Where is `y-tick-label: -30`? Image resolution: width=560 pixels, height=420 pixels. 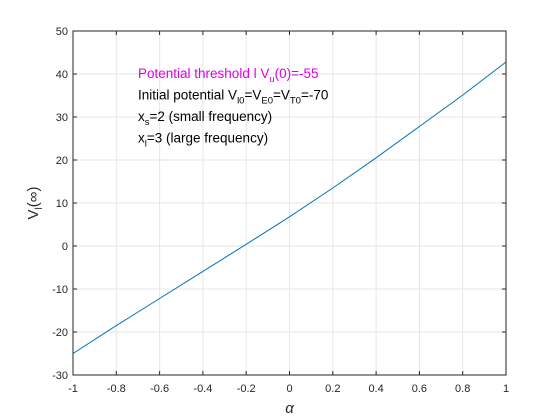
y-tick-label: -30 is located at coordinates (60, 376).